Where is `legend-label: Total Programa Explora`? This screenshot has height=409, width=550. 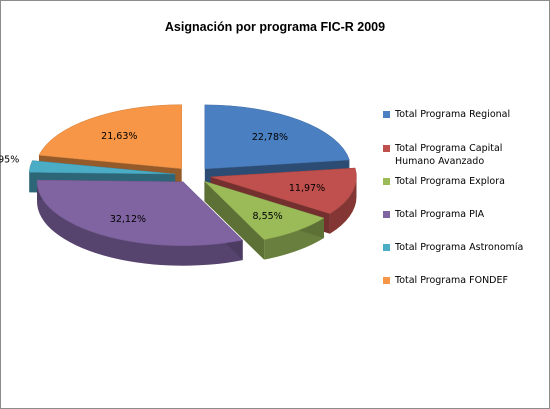
legend-label: Total Programa Explora is located at coordinates (450, 181).